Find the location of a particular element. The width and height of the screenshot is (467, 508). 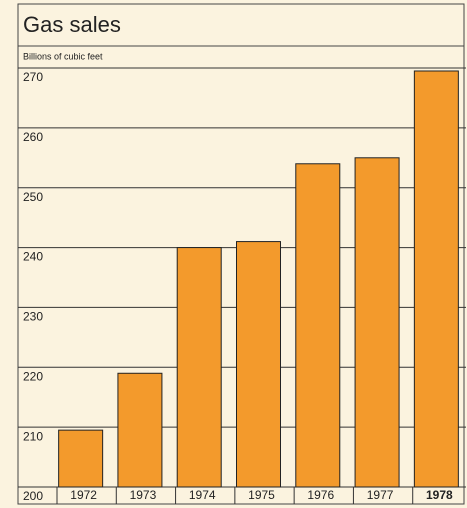

x-tick-label: 1978 is located at coordinates (439, 495).